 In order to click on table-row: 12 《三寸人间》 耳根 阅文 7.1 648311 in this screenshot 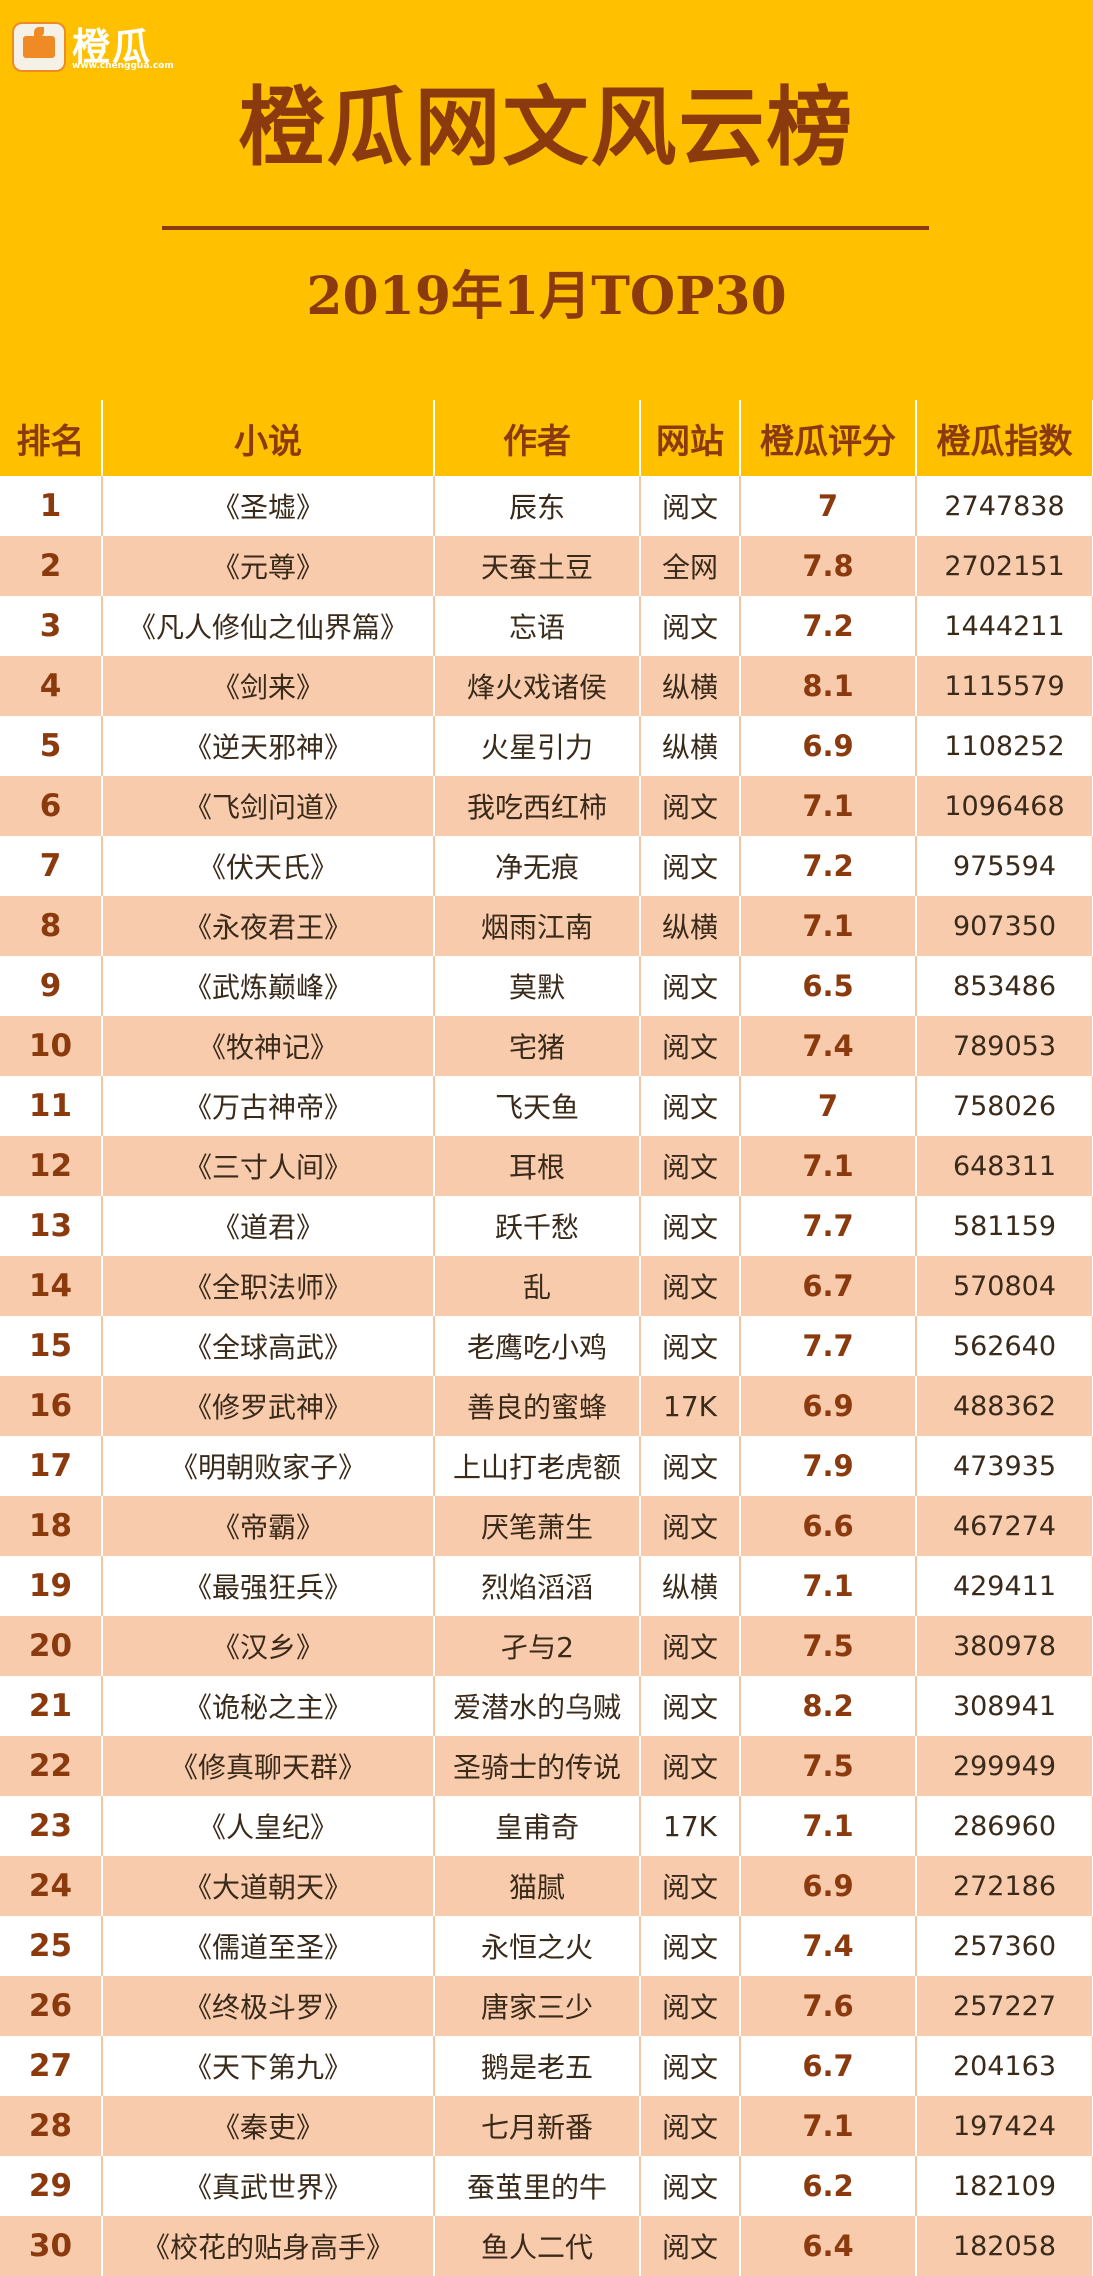, I will do `click(546, 1166)`.